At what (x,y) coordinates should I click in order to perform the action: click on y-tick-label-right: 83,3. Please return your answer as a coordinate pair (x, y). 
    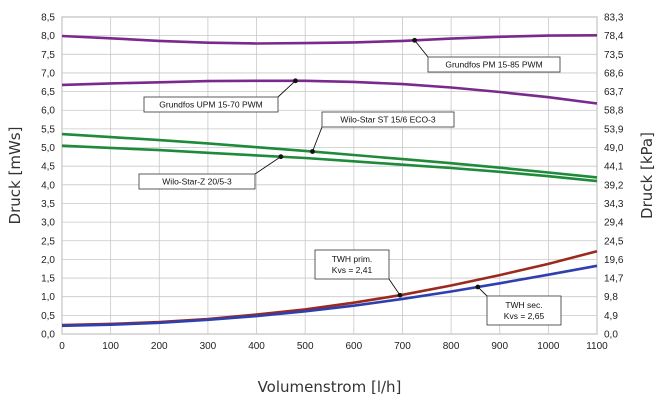
    Looking at the image, I should click on (614, 18).